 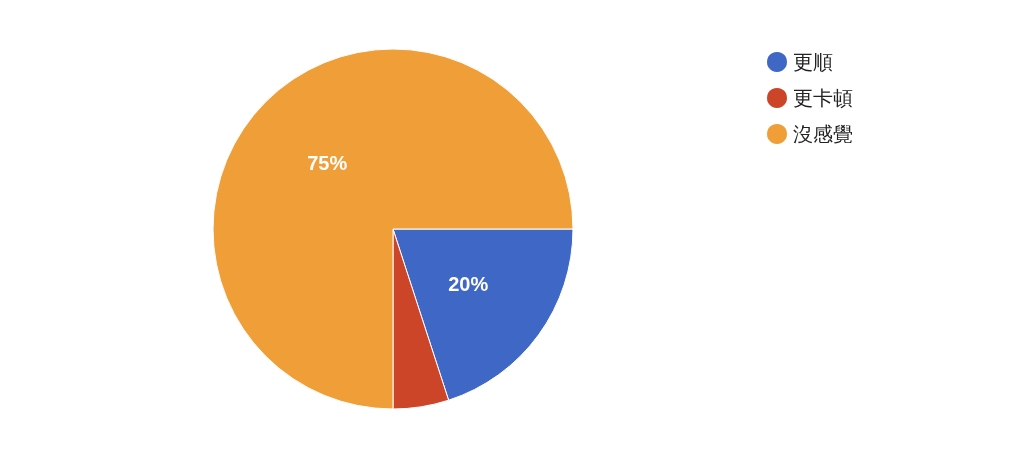 What do you see at coordinates (823, 98) in the screenshot?
I see `legend-label: 更卡頓` at bounding box center [823, 98].